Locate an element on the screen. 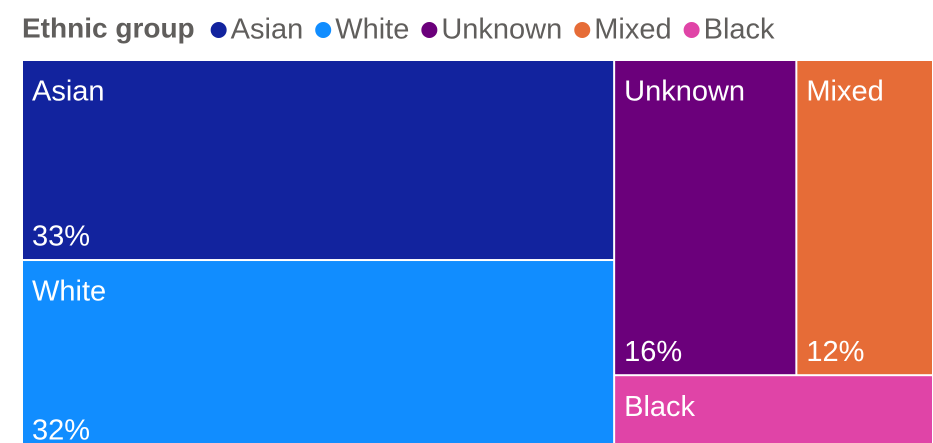 The image size is (933, 443). tile-value-label: 33% is located at coordinates (61, 237).